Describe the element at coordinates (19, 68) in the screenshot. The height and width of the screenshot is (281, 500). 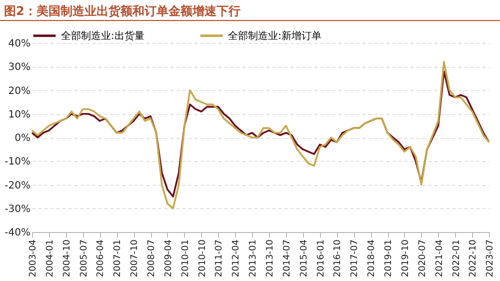
I see `y-tick-label: 30%` at that location.